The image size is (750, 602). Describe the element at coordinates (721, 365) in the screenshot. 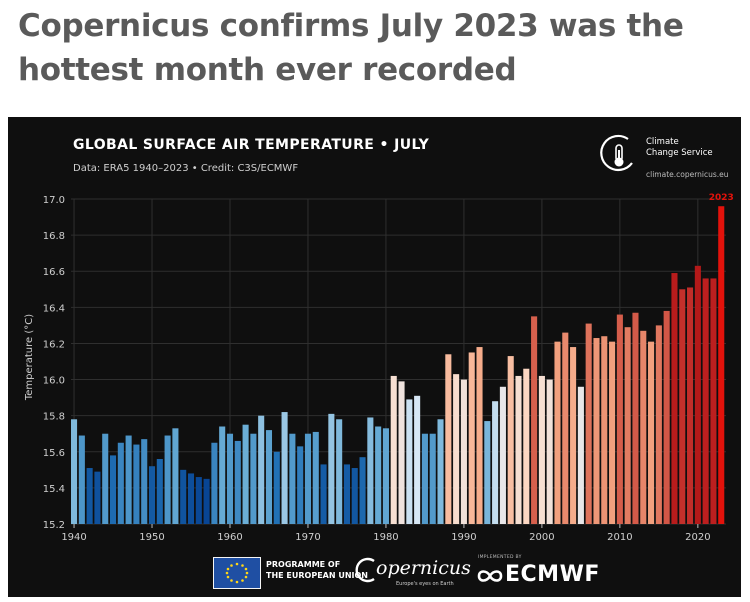

I see `bar-2023` at that location.